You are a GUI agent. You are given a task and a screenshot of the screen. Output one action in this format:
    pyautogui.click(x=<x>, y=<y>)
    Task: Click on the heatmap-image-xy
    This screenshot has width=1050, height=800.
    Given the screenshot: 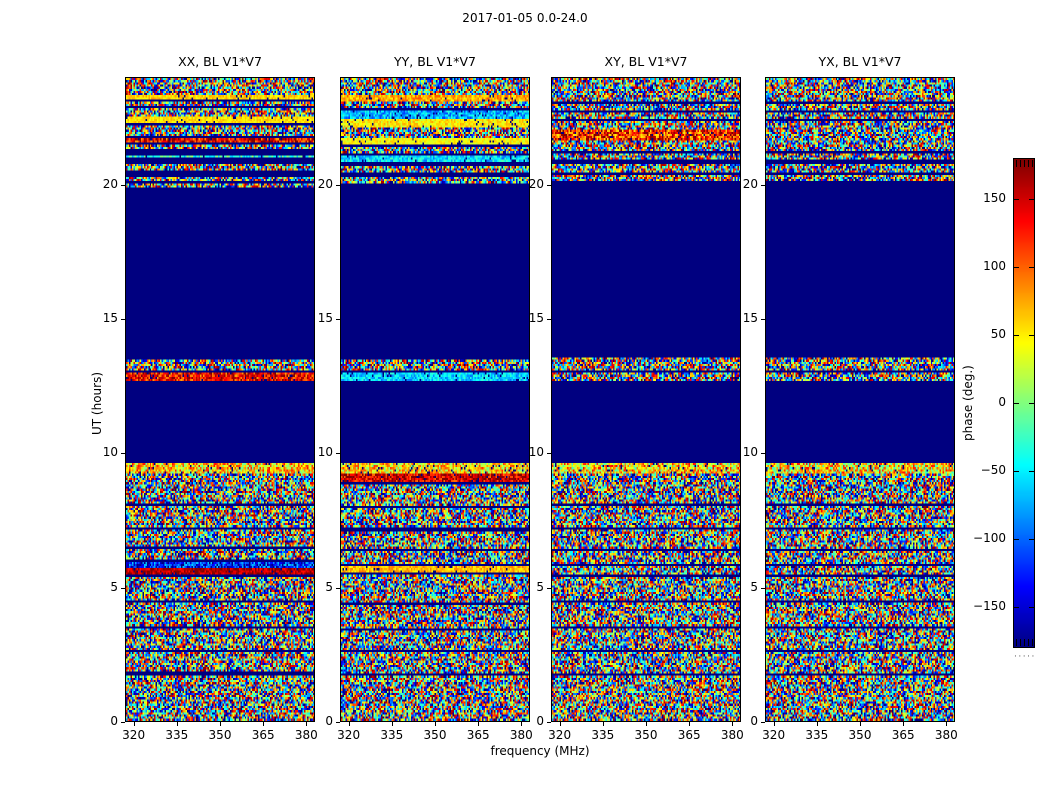 What is the action you would take?
    pyautogui.click(x=646, y=399)
    